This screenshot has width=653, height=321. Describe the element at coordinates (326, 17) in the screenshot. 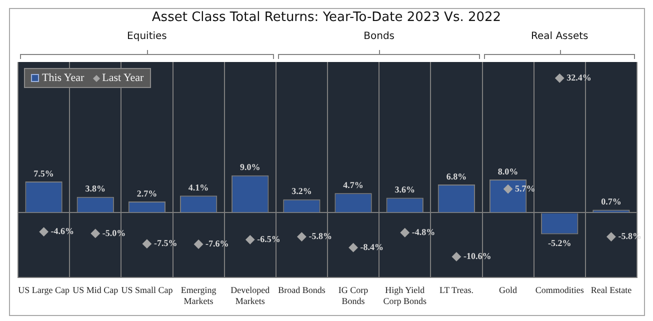

I see `chart-title: Asset Class Total Returns: Year-To-Date 2023 Vs. 2022` at that location.